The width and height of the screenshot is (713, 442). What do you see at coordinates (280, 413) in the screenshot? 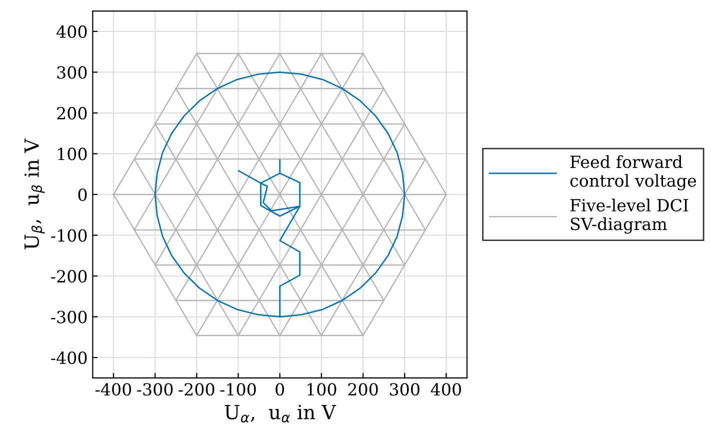
I see `x-axis-title: U$_{α}$, u$_{α}$ in V` at bounding box center [280, 413].